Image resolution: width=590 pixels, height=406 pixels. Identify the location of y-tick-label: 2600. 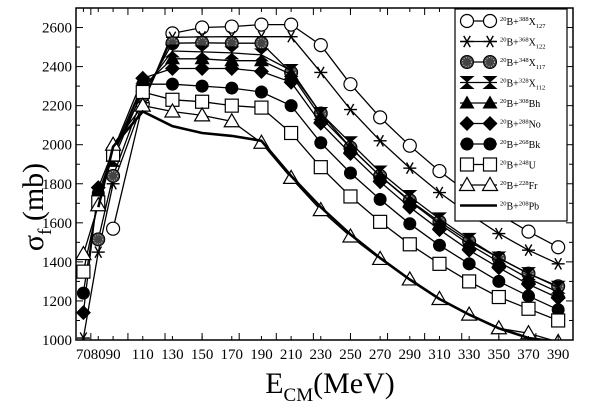
(57, 29).